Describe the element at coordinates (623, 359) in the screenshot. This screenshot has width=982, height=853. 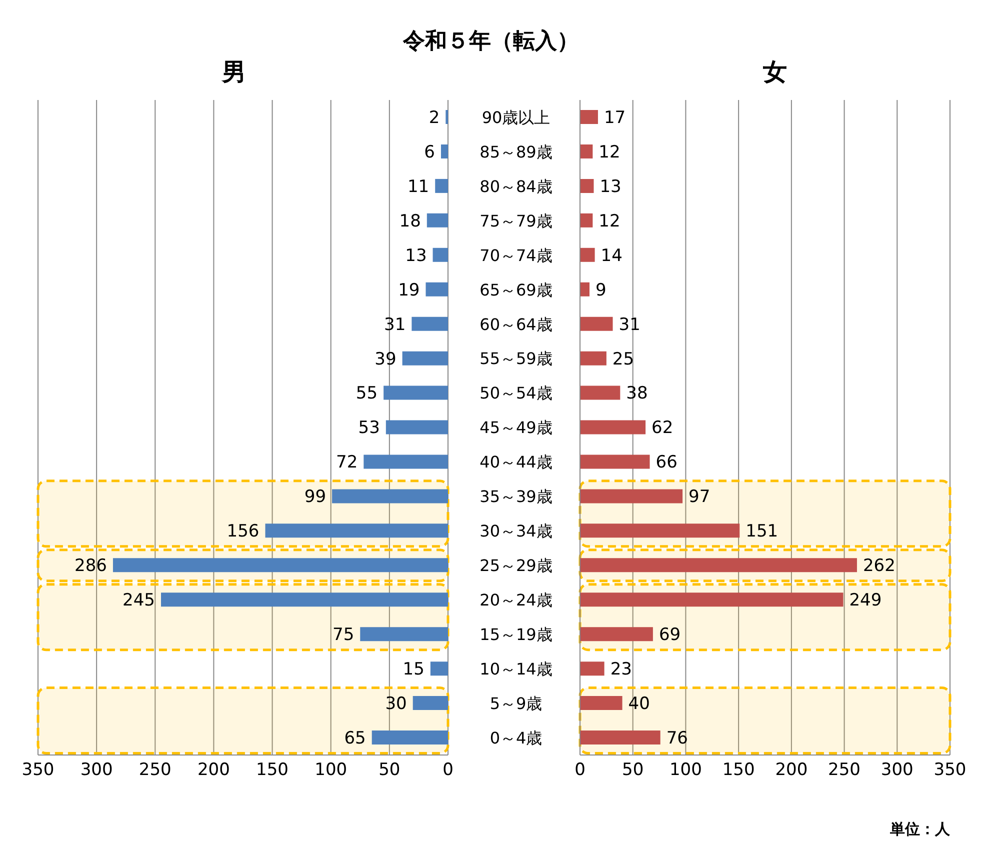
I see `data-label: 25` at that location.